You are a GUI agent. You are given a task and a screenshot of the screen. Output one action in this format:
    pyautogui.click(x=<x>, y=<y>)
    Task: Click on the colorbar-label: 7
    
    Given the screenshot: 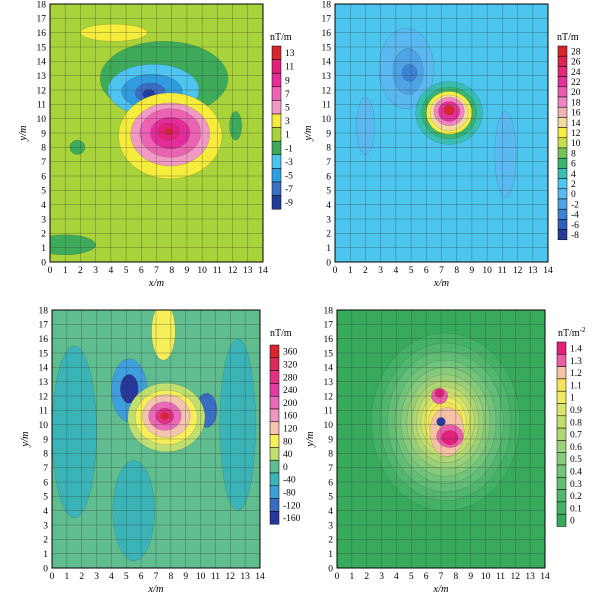 What is the action you would take?
    pyautogui.click(x=287, y=95)
    